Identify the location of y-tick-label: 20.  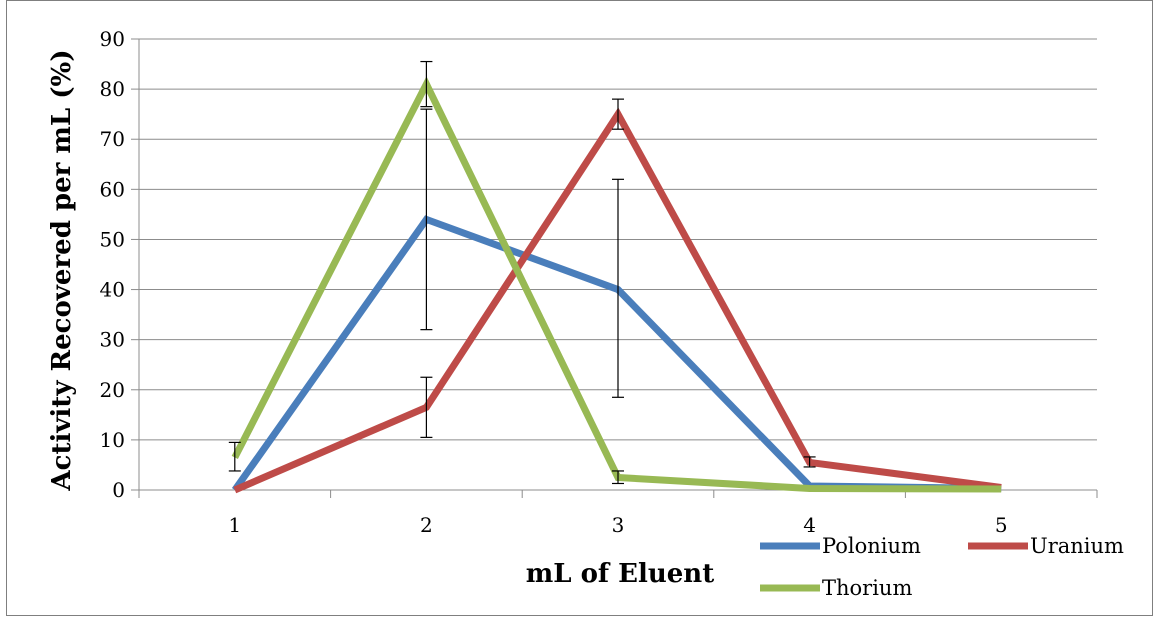
(112, 390).